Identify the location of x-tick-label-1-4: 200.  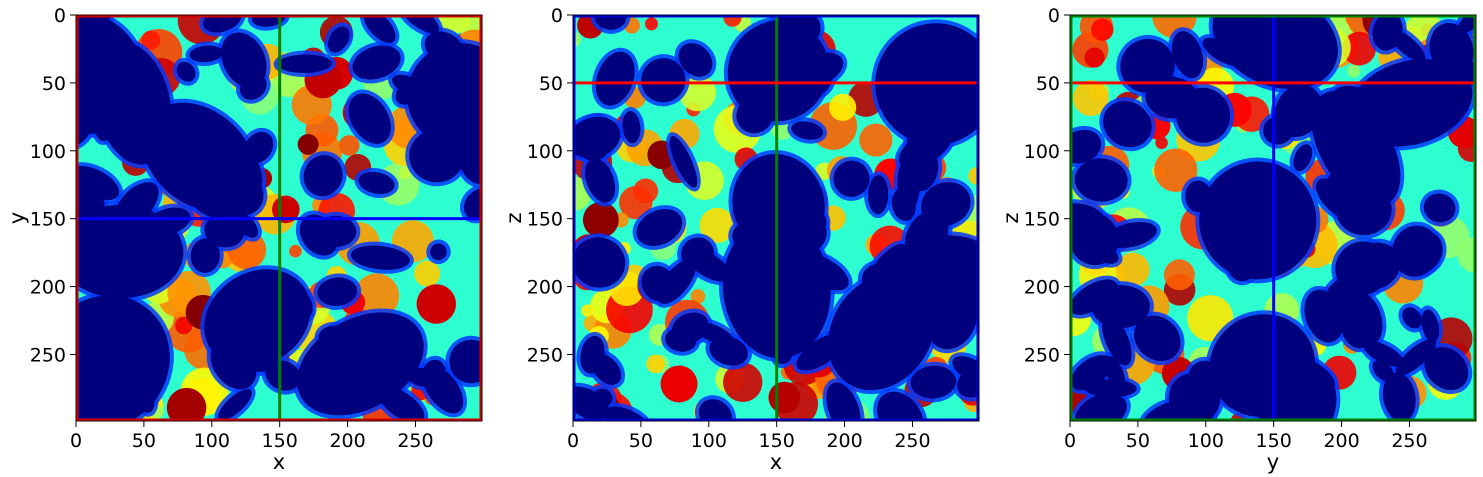
(347, 441).